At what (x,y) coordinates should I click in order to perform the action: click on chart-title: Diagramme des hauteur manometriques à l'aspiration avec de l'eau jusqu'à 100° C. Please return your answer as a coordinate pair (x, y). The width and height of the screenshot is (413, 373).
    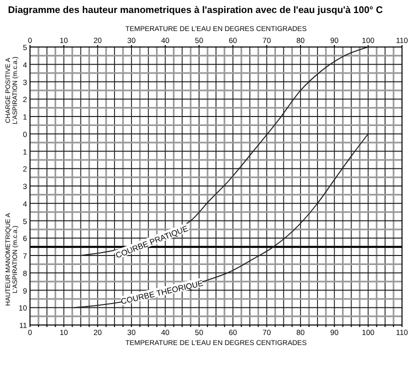
    Looking at the image, I should click on (195, 10).